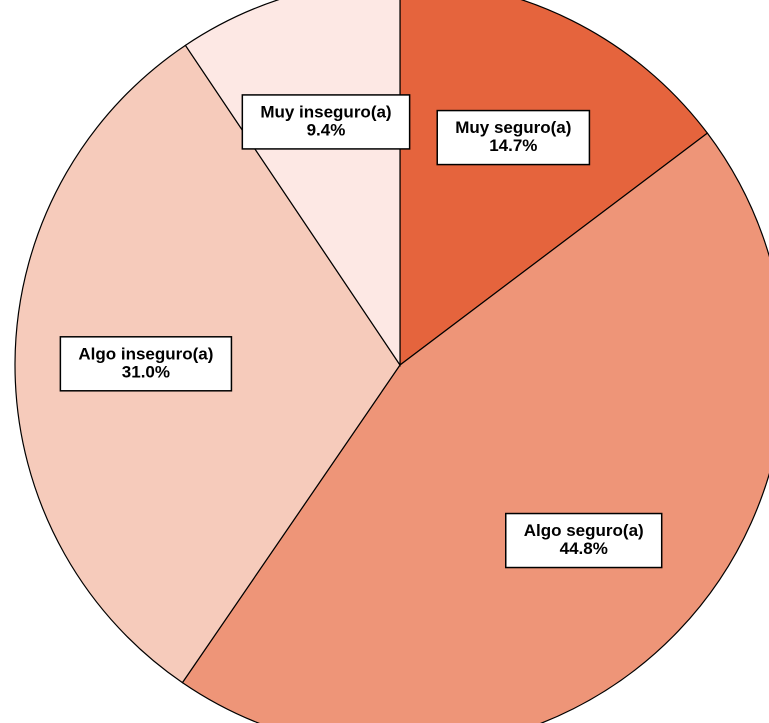  What do you see at coordinates (145, 353) in the screenshot?
I see `label-name: Algo inseguro(a)` at bounding box center [145, 353].